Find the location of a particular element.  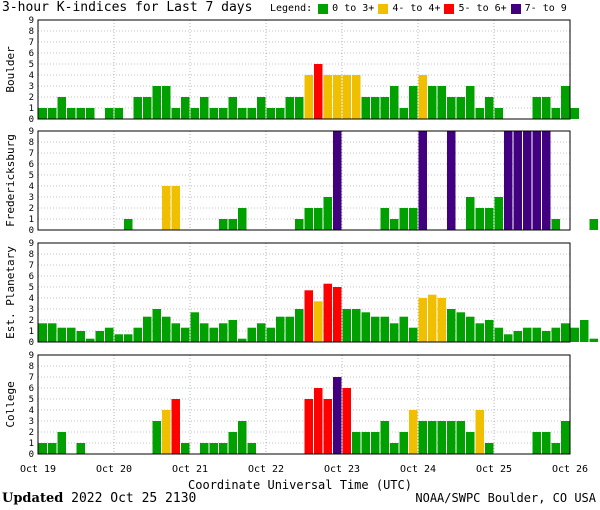

legend-text-green: 0 to 3+ is located at coordinates (353, 8).